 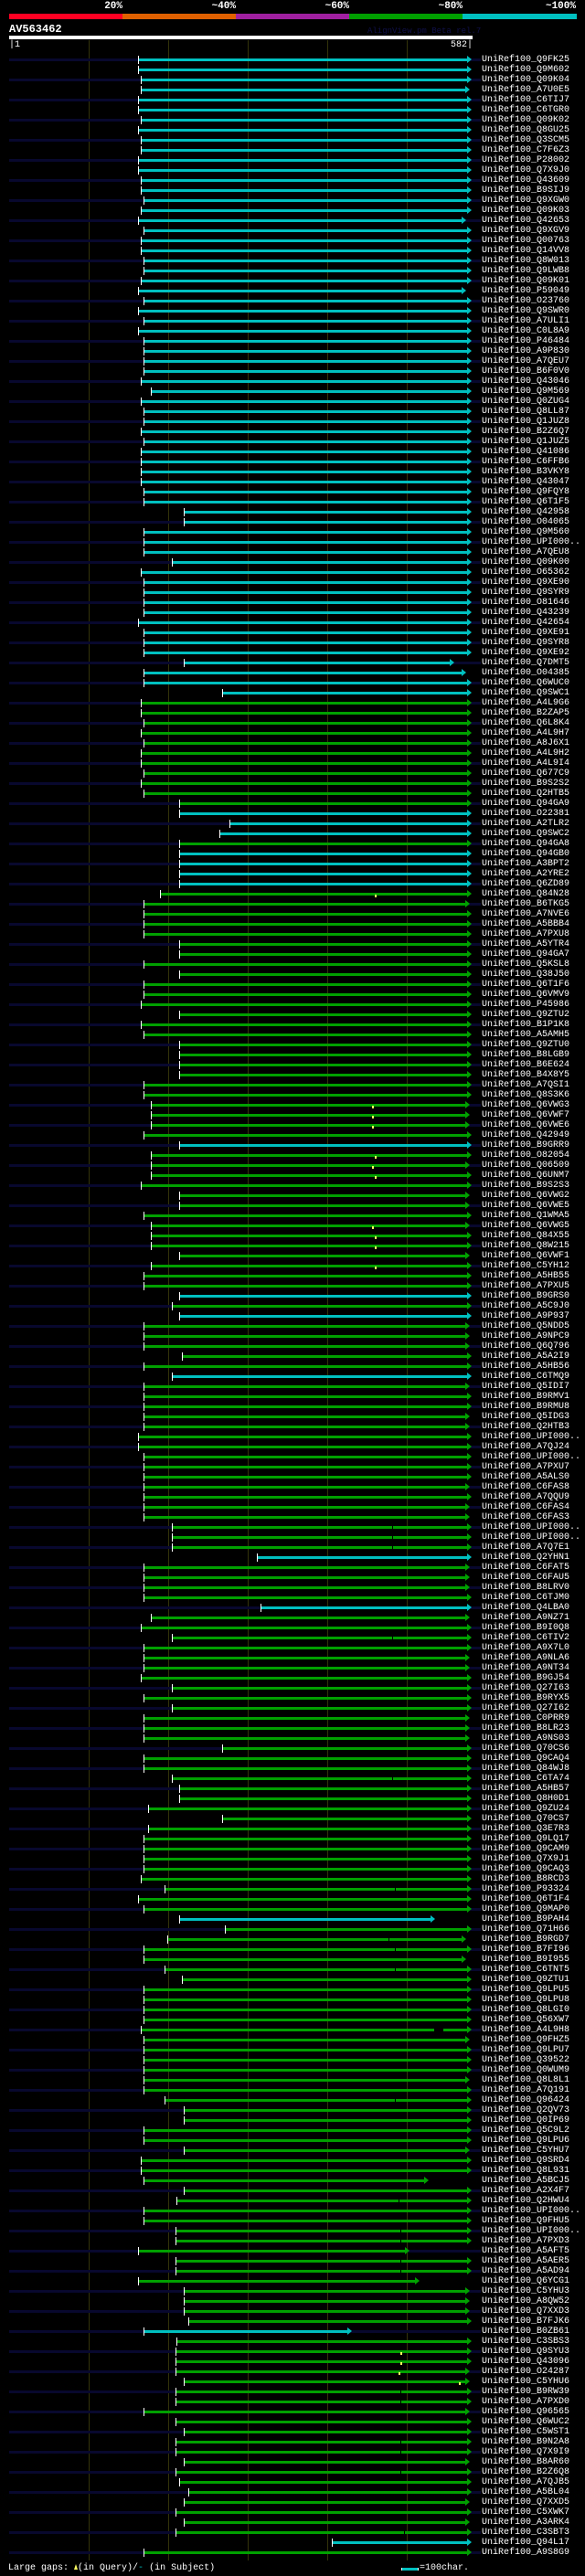 I want to click on alignment-row: UniRef100_Q27I62, so click(x=293, y=1708).